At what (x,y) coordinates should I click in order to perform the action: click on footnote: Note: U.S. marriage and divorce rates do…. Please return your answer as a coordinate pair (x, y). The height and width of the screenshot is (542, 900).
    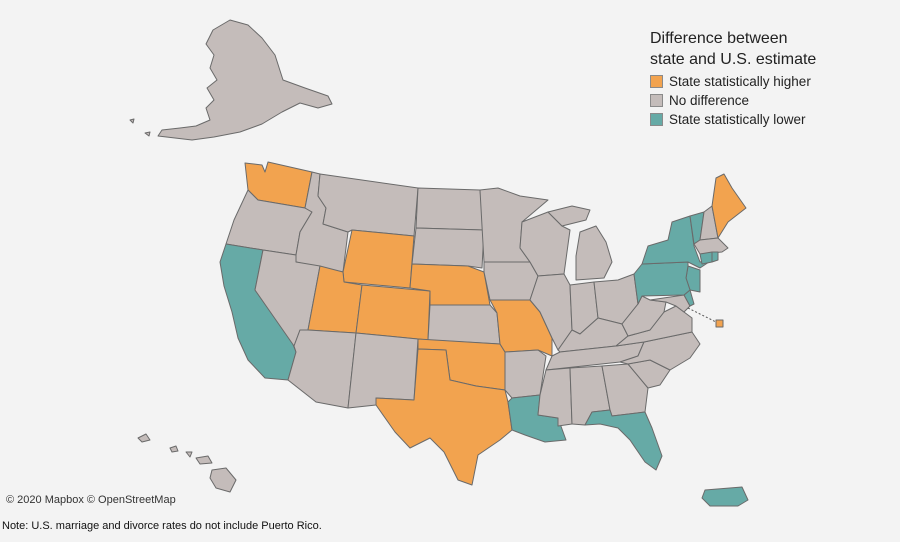
    Looking at the image, I should click on (162, 526).